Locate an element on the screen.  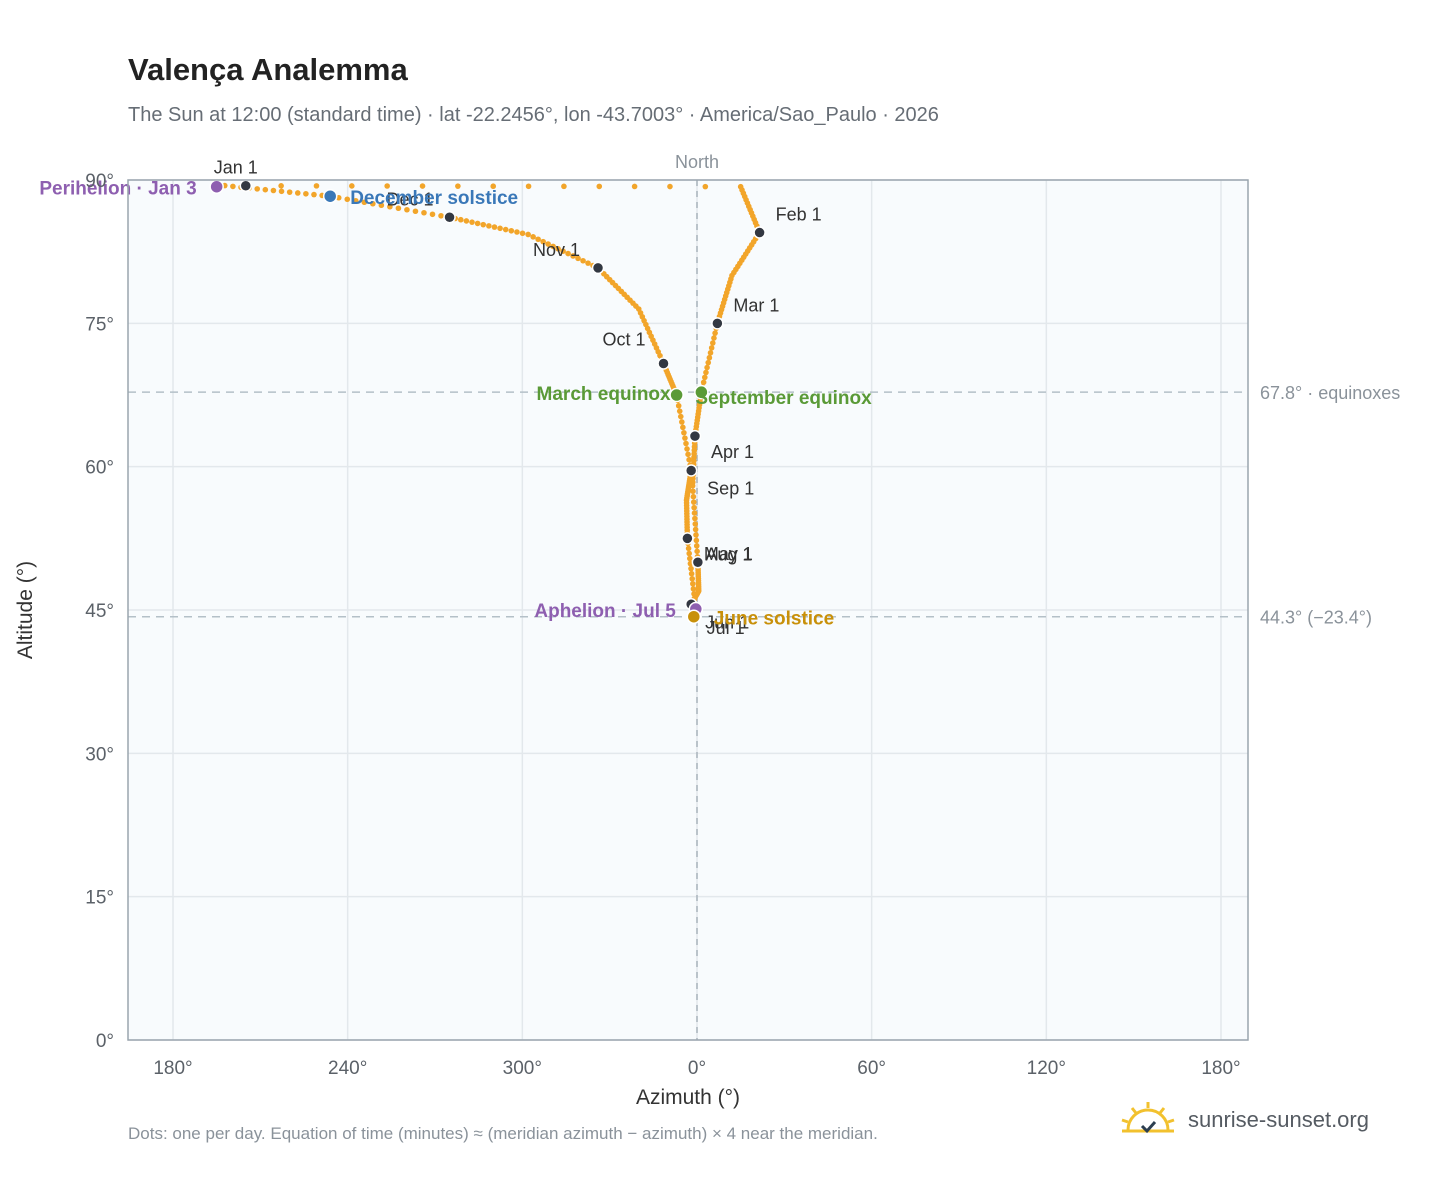
y-tick-label: 60° is located at coordinates (99, 468).